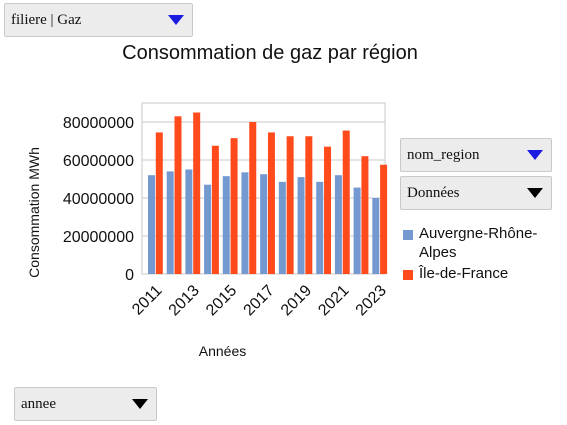 The width and height of the screenshot is (567, 425). I want to click on nom-region-dropdown-label: nom_region, so click(443, 154).